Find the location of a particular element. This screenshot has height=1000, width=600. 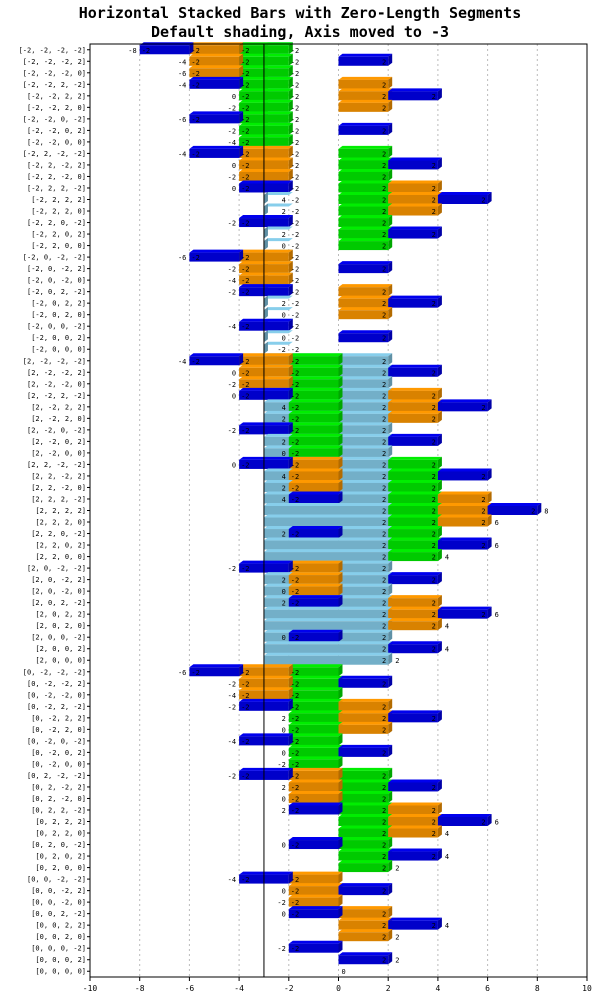

category-label: [0, 0, 2, 2] is located at coordinates (60, 926).